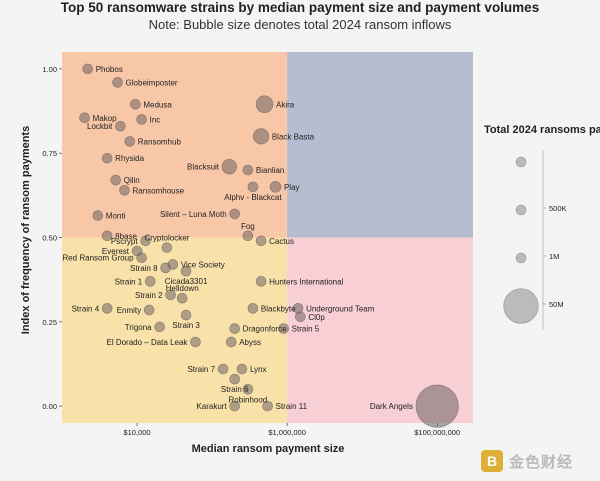  Describe the element at coordinates (124, 241) in the screenshot. I see `bubble-label-pscrypt: Pscrypt` at that location.